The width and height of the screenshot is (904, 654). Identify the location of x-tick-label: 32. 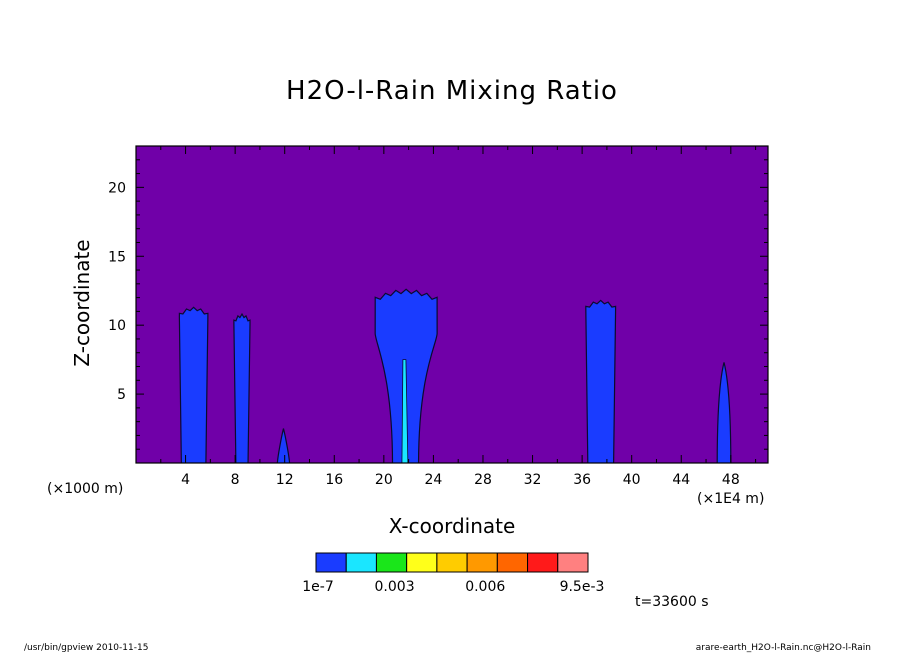
(533, 480).